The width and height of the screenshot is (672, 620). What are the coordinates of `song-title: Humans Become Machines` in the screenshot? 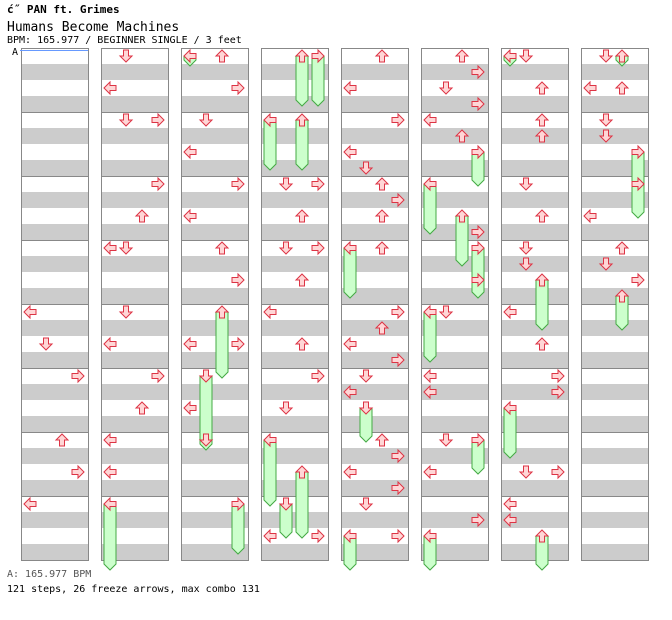 It's located at (93, 27).